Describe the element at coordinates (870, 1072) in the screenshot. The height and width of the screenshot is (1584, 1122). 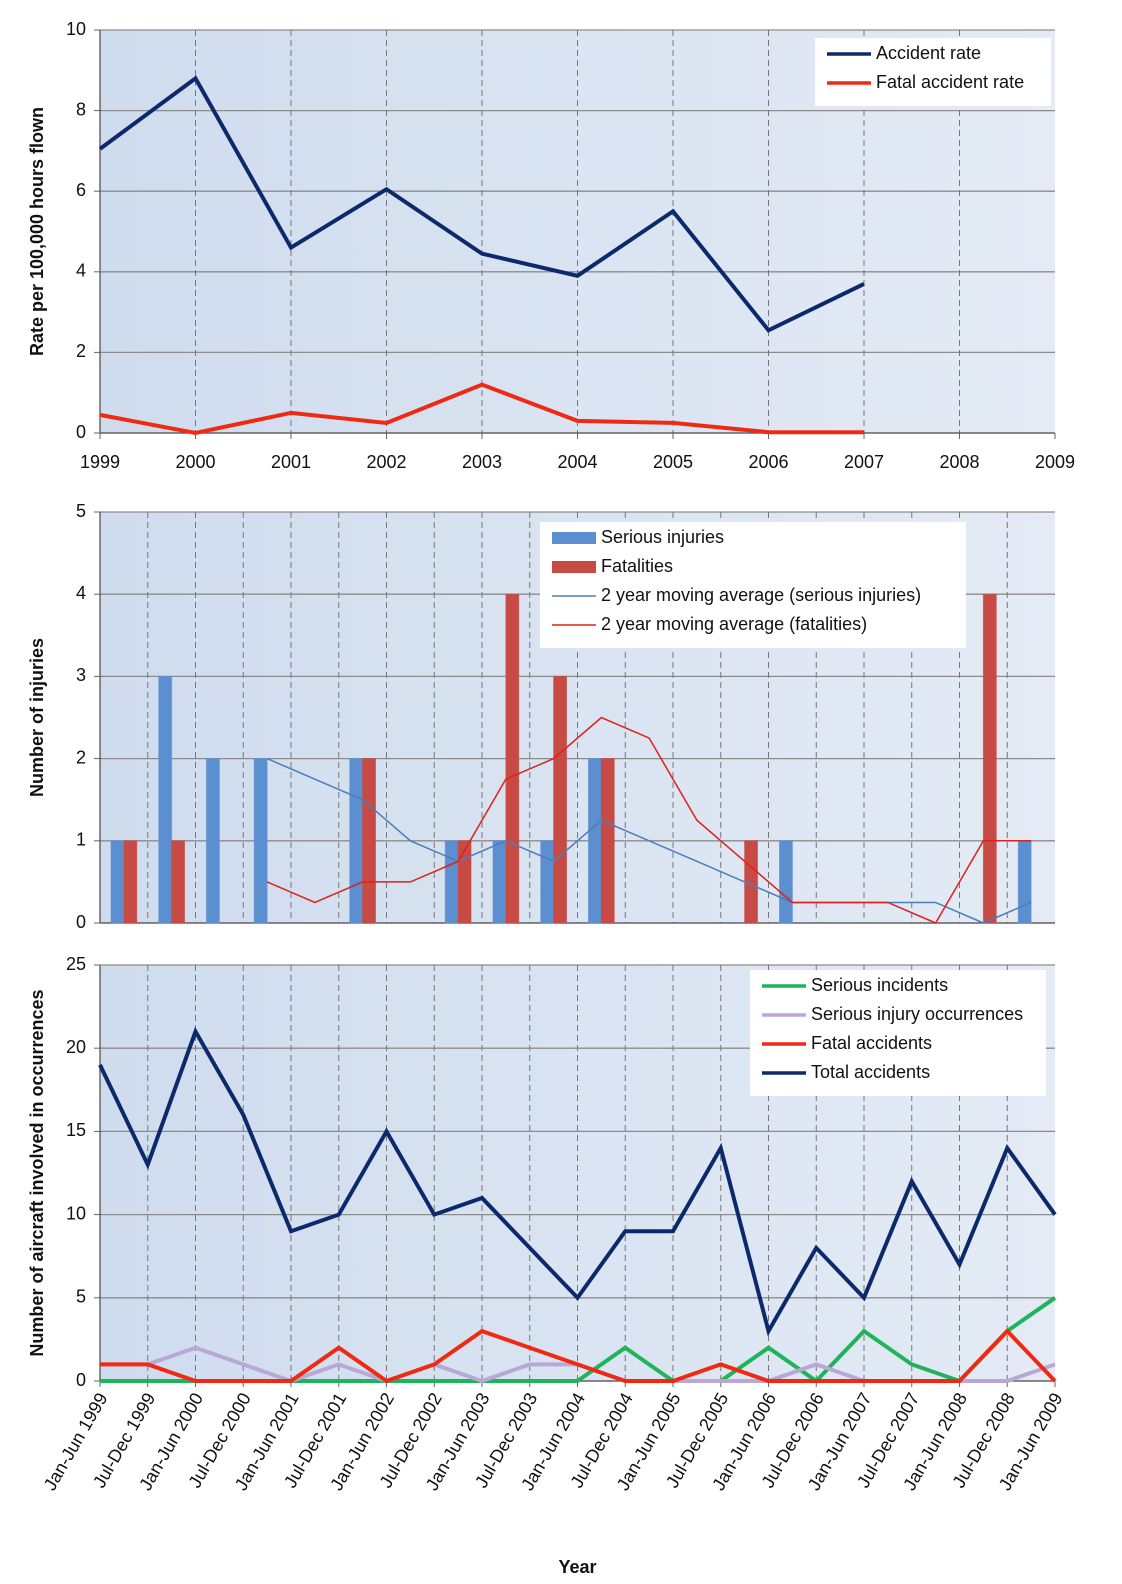
I see `legend-label: Total accidents` at that location.